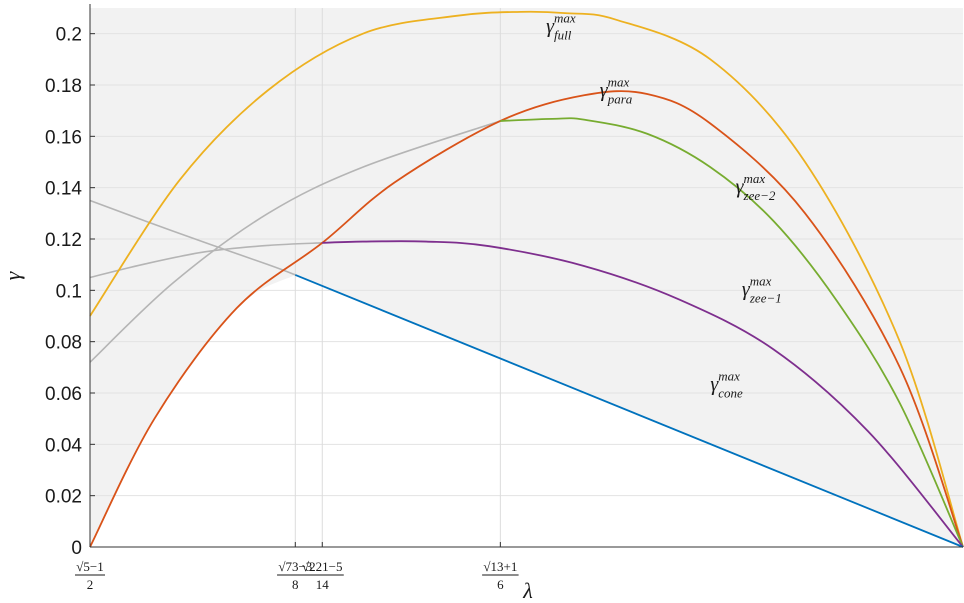 Image resolution: width=964 pixels, height=603 pixels. What do you see at coordinates (69, 35) in the screenshot?
I see `y-tick-label: 0.2` at bounding box center [69, 35].